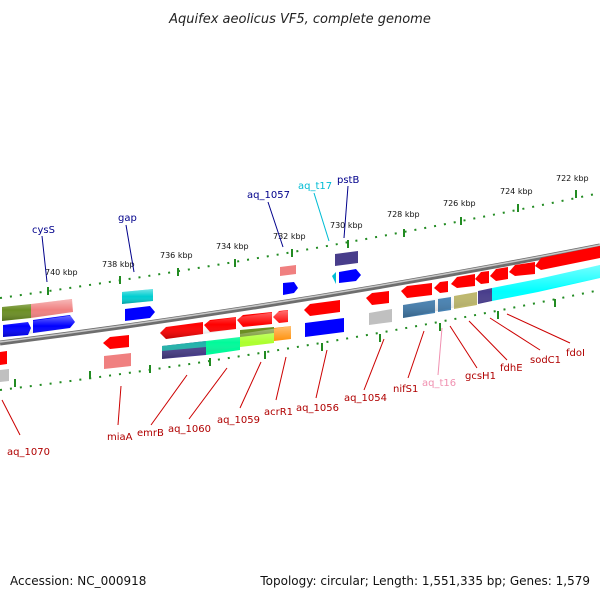 This screenshot has width=600, height=600. What do you see at coordinates (127, 218) in the screenshot?
I see `gene-label-gap: gap` at bounding box center [127, 218].